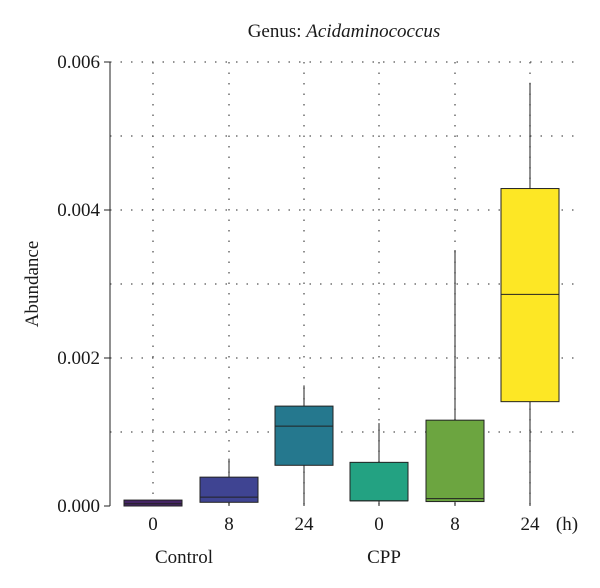 This screenshot has width=600, height=588. What do you see at coordinates (83, 284) in the screenshot?
I see `y-axis-ticks: 0.000 0.002 0.004 0.006` at bounding box center [83, 284].